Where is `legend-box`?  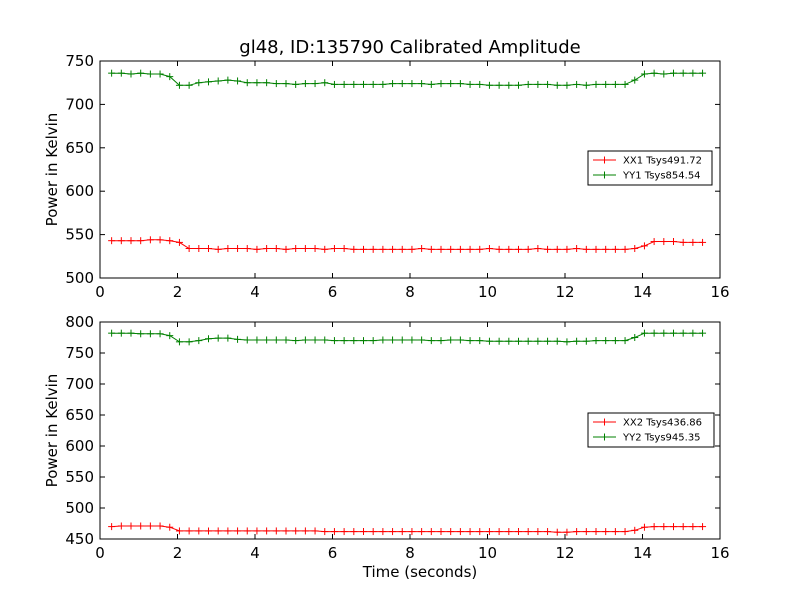
legend-box is located at coordinates (651, 430).